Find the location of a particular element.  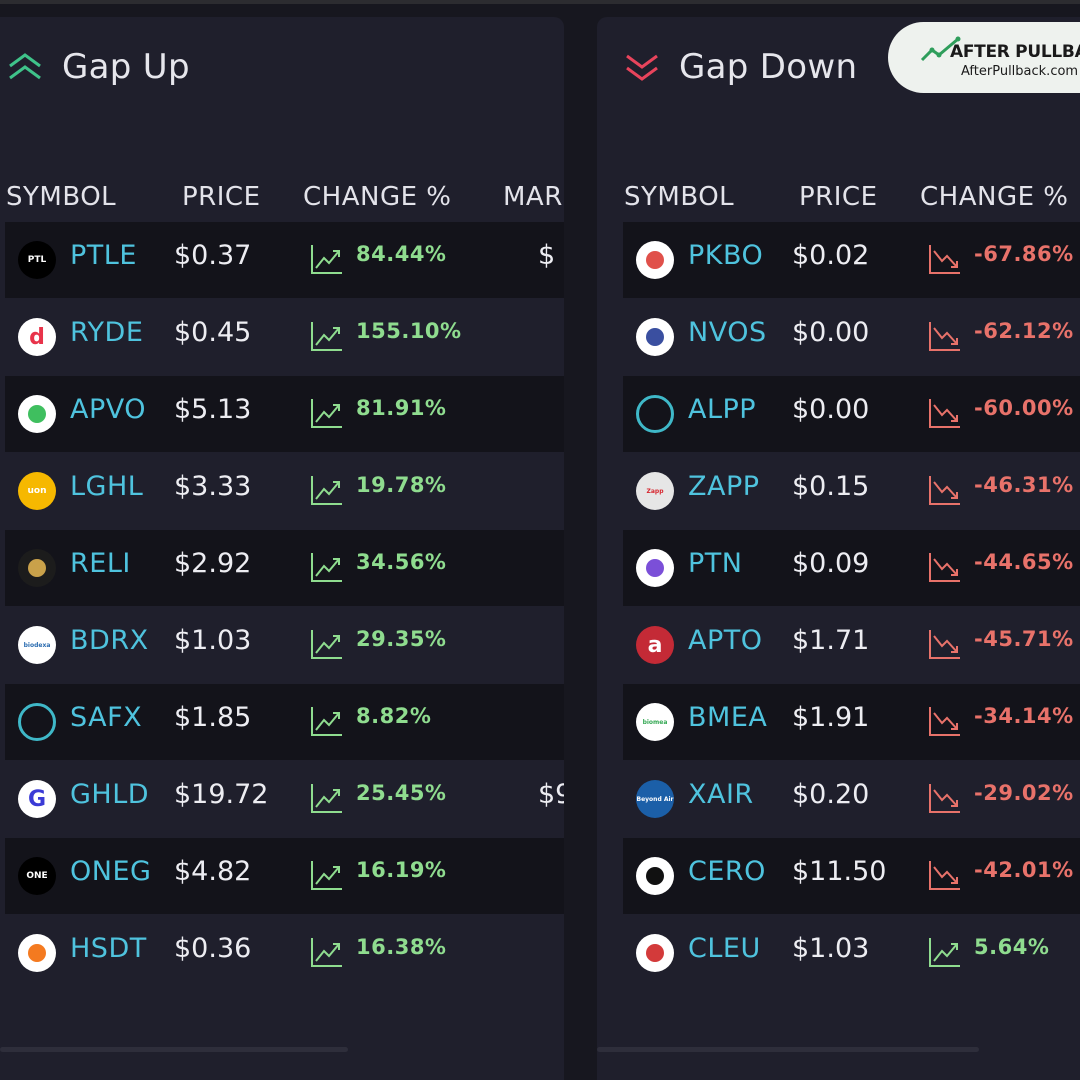

change-percent: -42.01% is located at coordinates (1024, 870).